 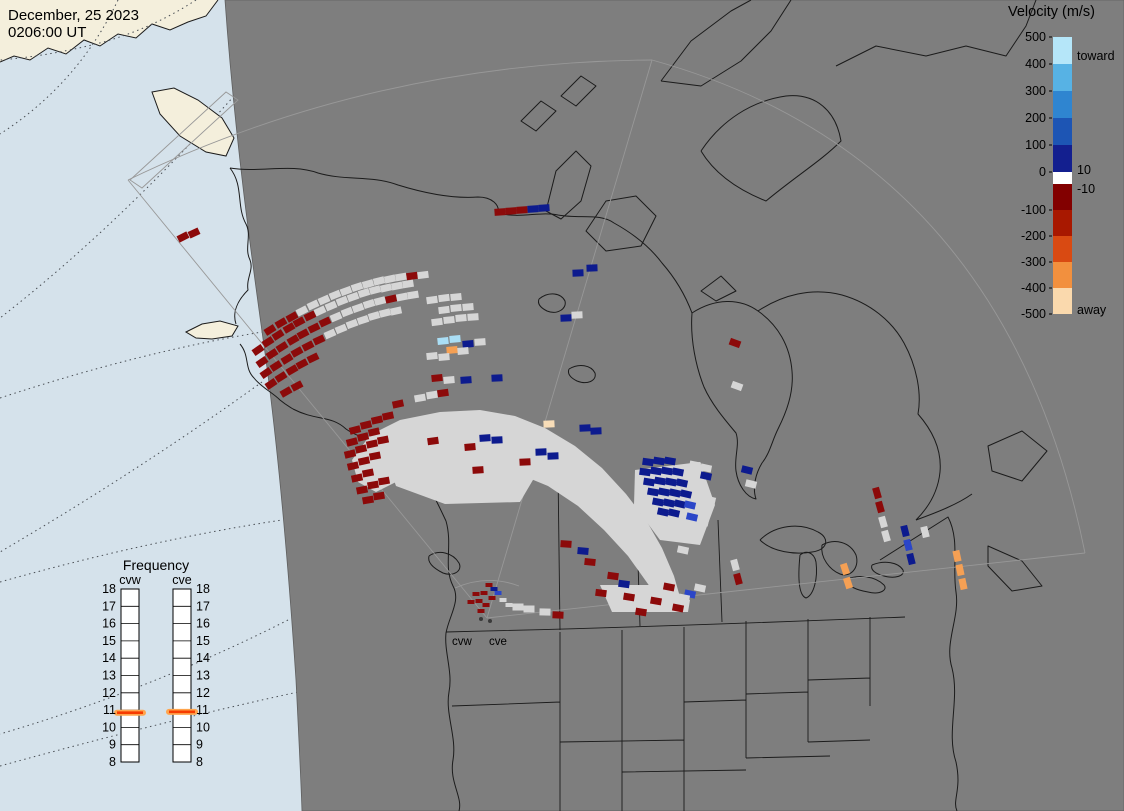 I want to click on frequency-tick-label: 16, so click(x=109, y=624).